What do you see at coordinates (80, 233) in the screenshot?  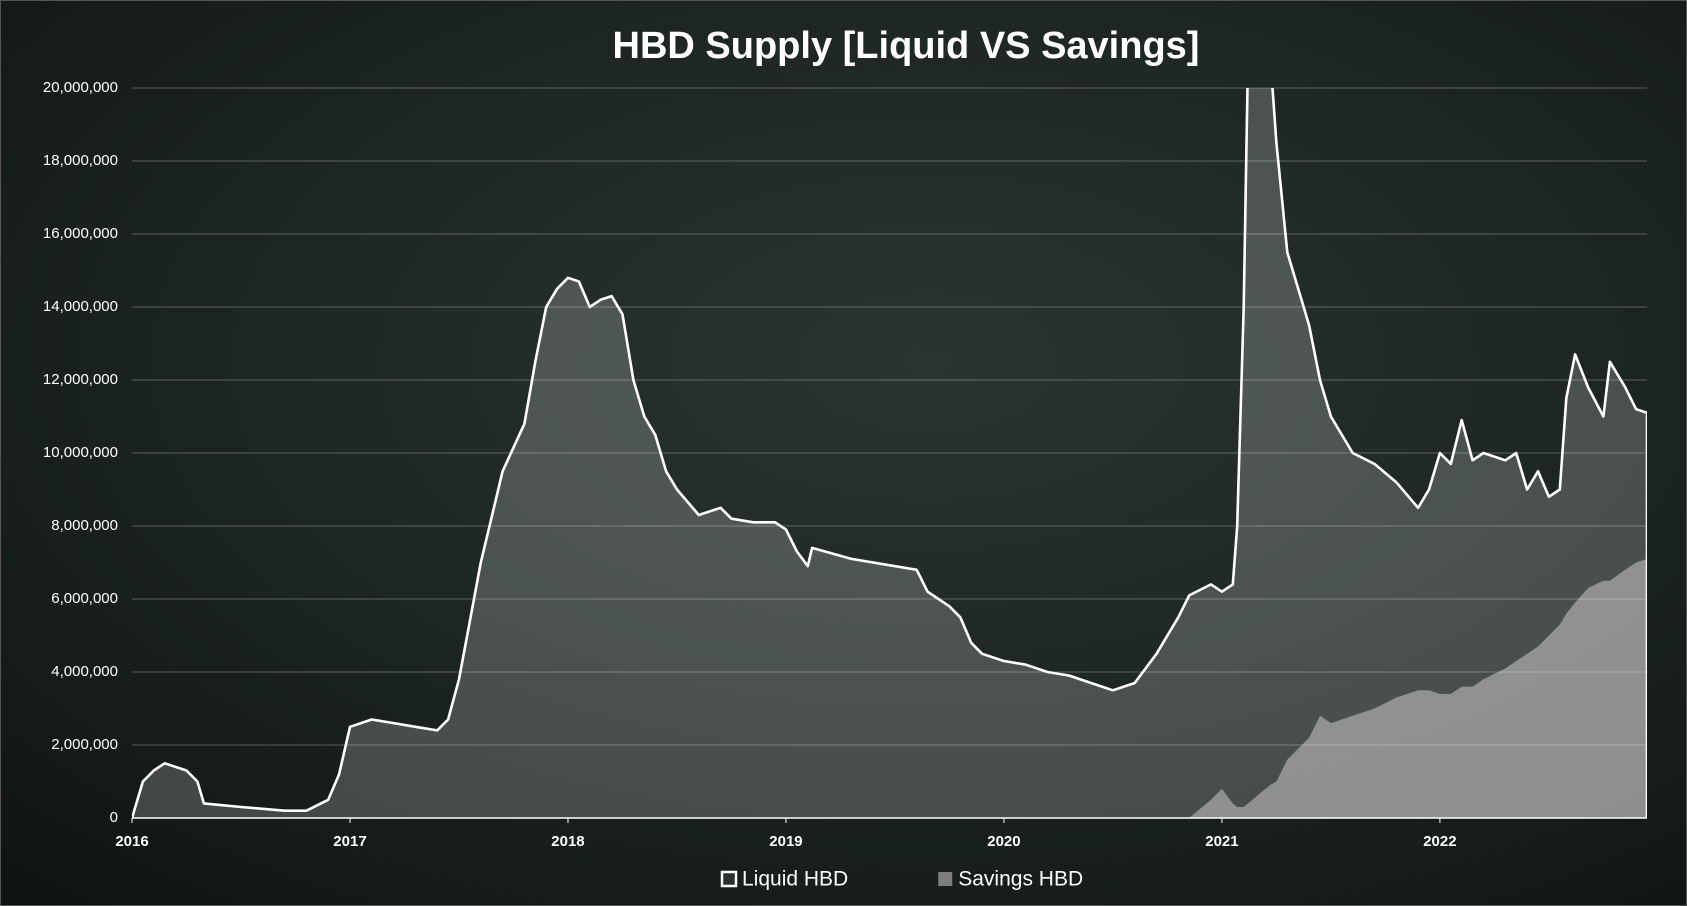 I see `y-tick-label: 16,000,000` at bounding box center [80, 233].